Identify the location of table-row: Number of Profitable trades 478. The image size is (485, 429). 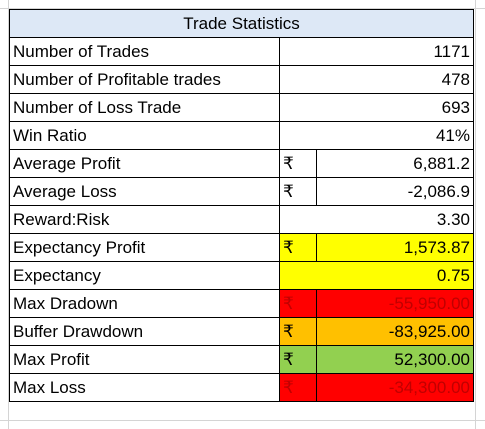
(241, 79).